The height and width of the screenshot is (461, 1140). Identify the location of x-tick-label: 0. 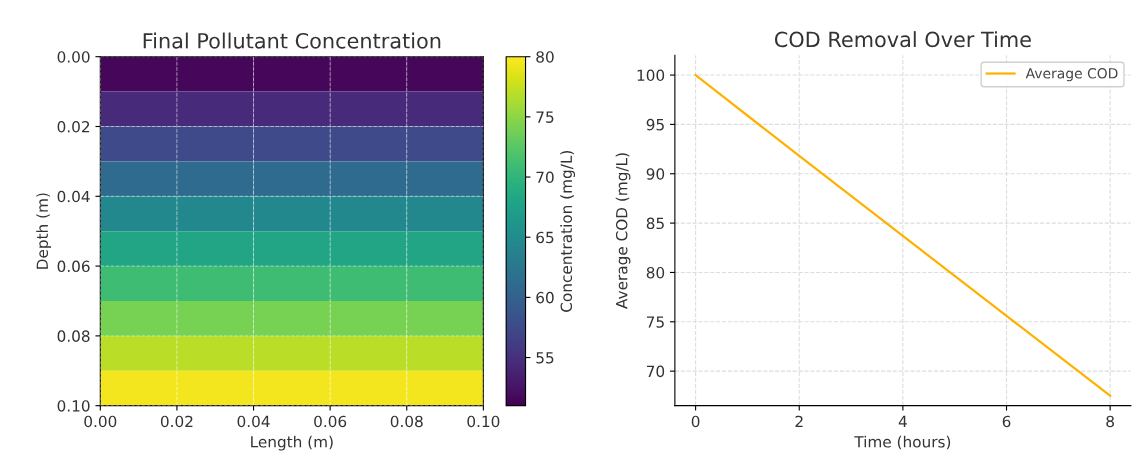
(695, 421).